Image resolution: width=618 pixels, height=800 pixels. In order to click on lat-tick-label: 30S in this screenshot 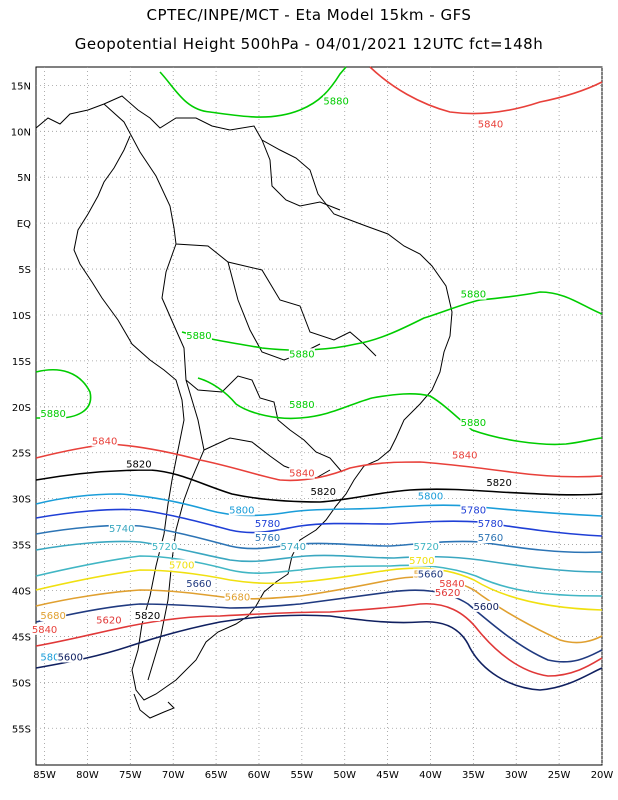, I will do `click(21, 500)`.